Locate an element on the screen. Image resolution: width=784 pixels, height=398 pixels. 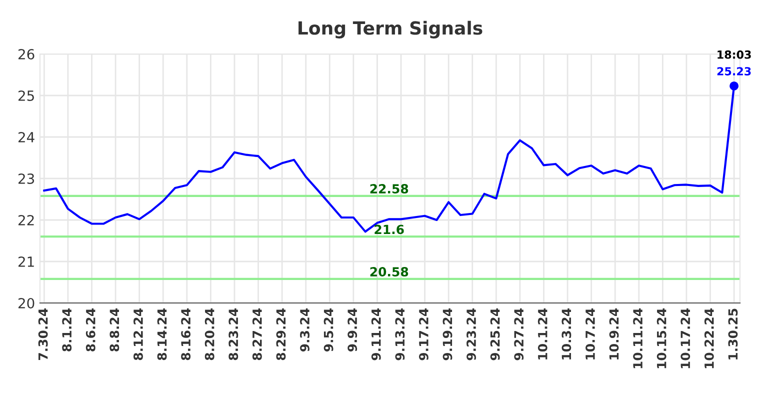
x-tick-label: 8.1.24 is located at coordinates (67, 330).